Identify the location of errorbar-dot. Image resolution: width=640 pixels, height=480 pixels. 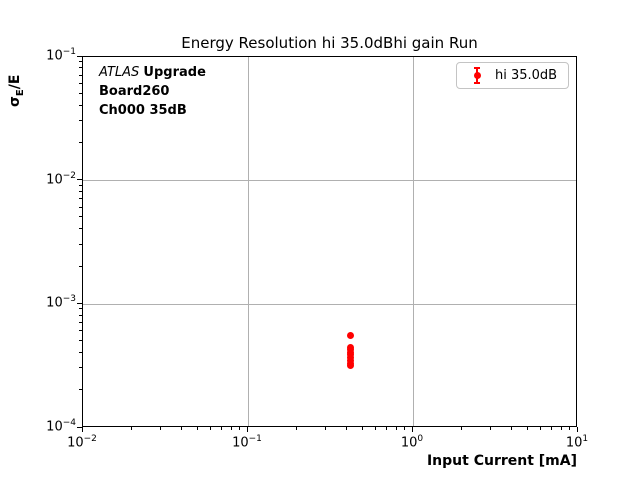
(477, 75).